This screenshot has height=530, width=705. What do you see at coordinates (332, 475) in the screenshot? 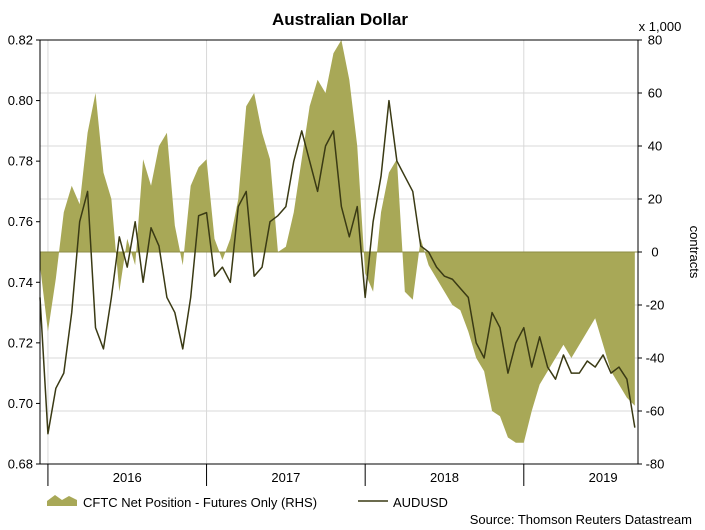
I see `x-axis: 2016 2017 2018 2019` at bounding box center [332, 475].